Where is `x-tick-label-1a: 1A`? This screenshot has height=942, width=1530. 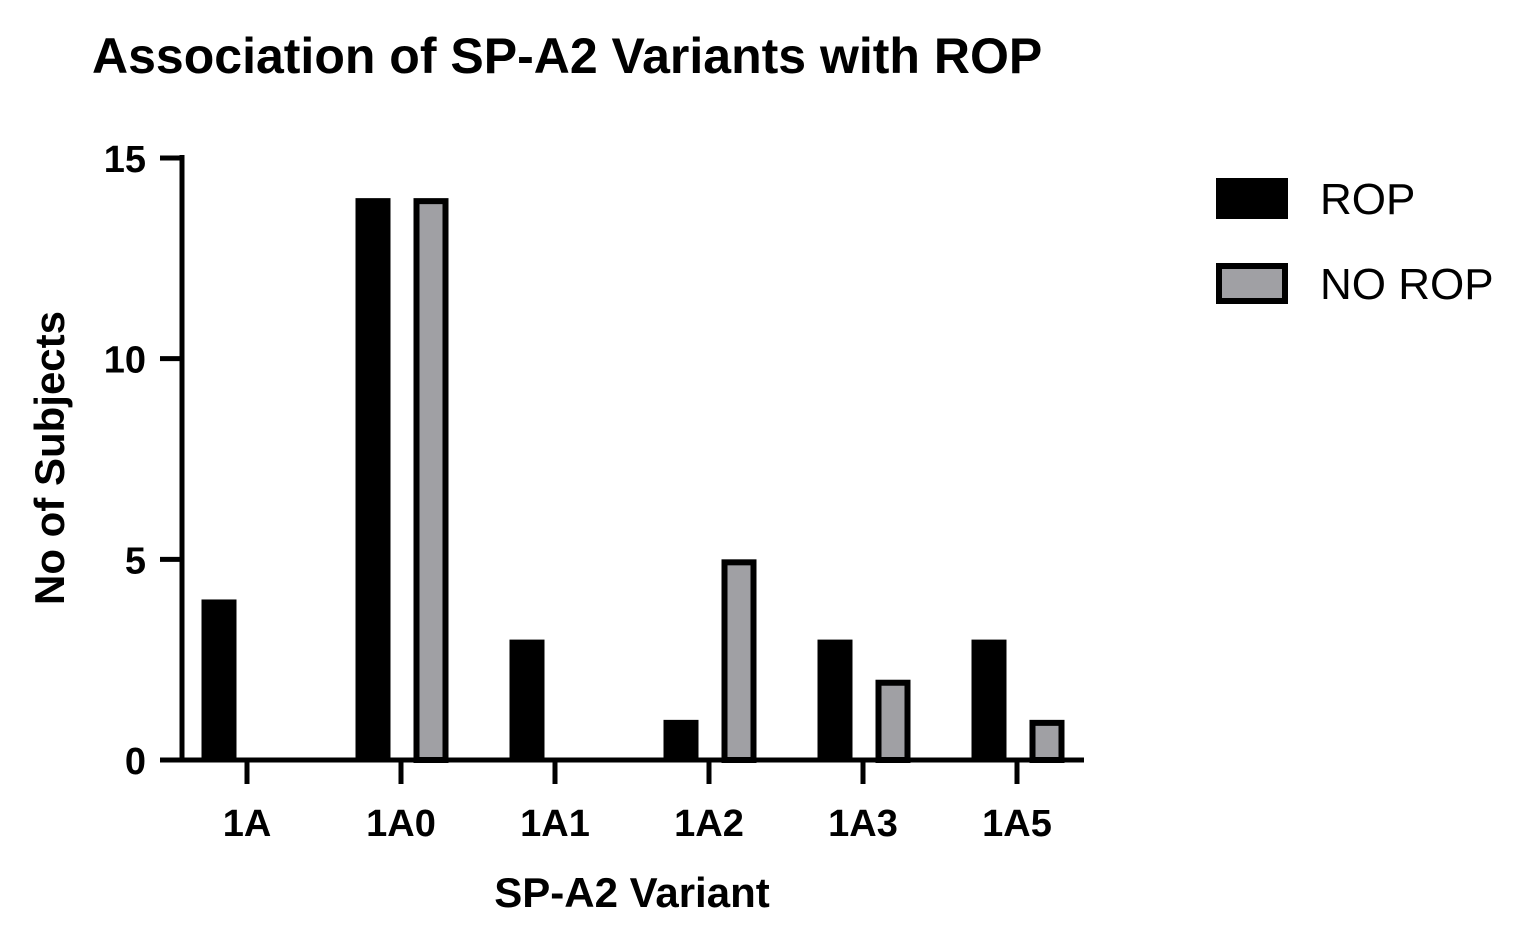 x-tick-label-1a: 1A is located at coordinates (247, 824).